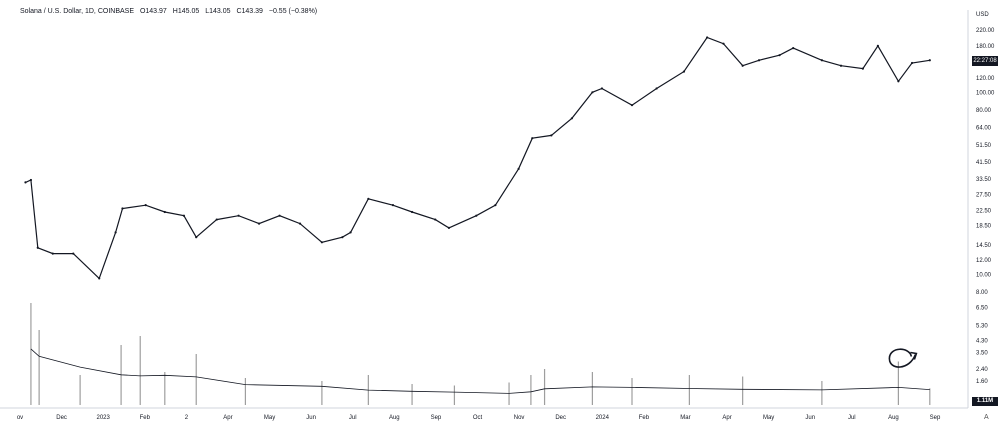 The height and width of the screenshot is (427, 1000). Describe the element at coordinates (902, 358) in the screenshot. I see `annotation-circle` at that location.